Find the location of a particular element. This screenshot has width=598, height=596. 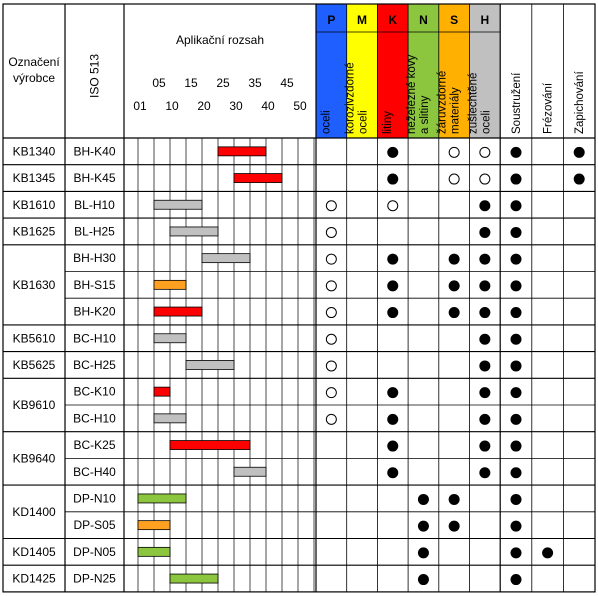

iso-code: DP-N25 is located at coordinates (94, 579).